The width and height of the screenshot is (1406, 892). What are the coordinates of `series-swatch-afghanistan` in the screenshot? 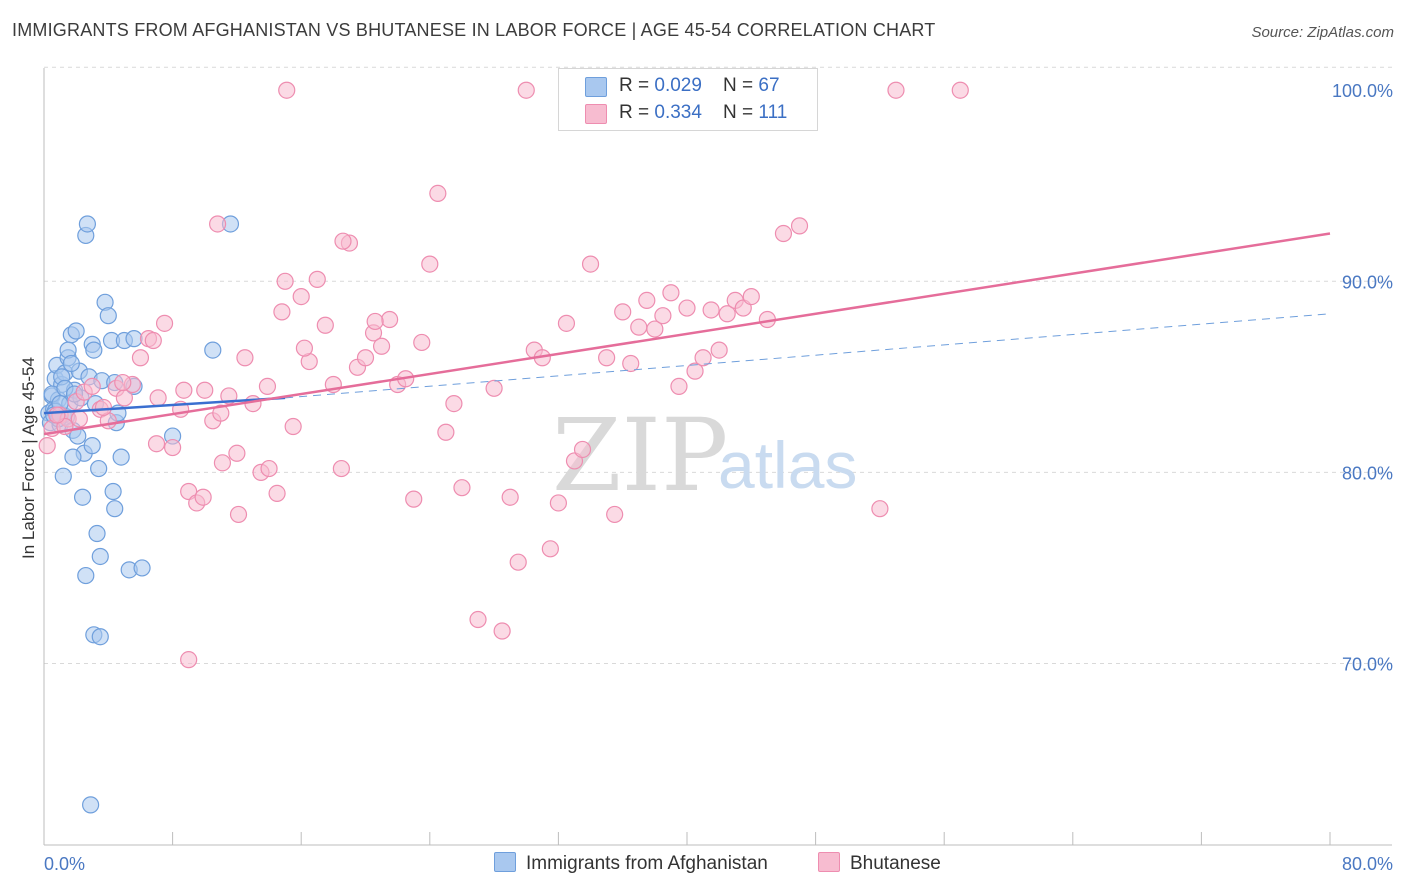 It's located at (505, 862).